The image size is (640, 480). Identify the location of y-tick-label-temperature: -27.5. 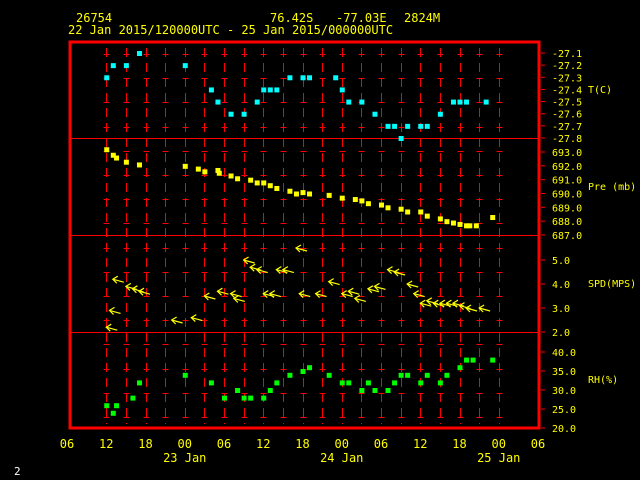
(567, 103).